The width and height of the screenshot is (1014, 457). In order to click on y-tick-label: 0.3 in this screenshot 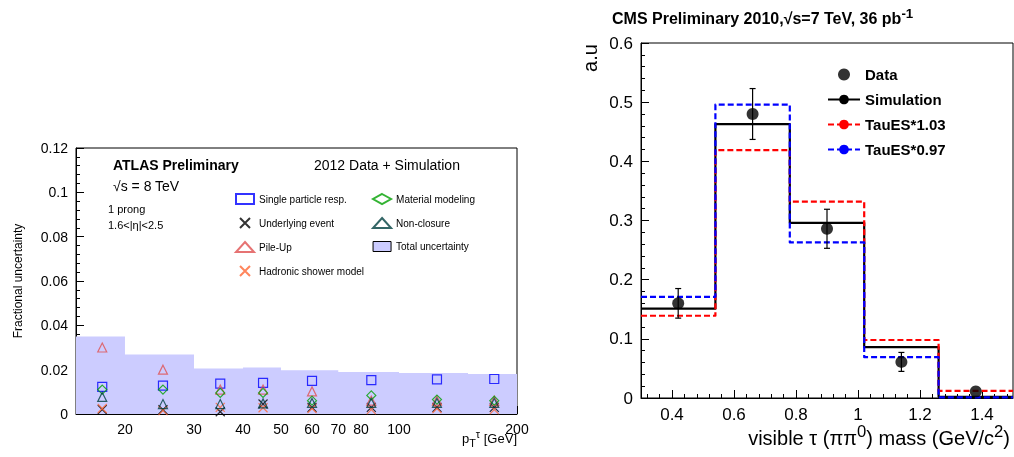, I will do `click(621, 220)`.